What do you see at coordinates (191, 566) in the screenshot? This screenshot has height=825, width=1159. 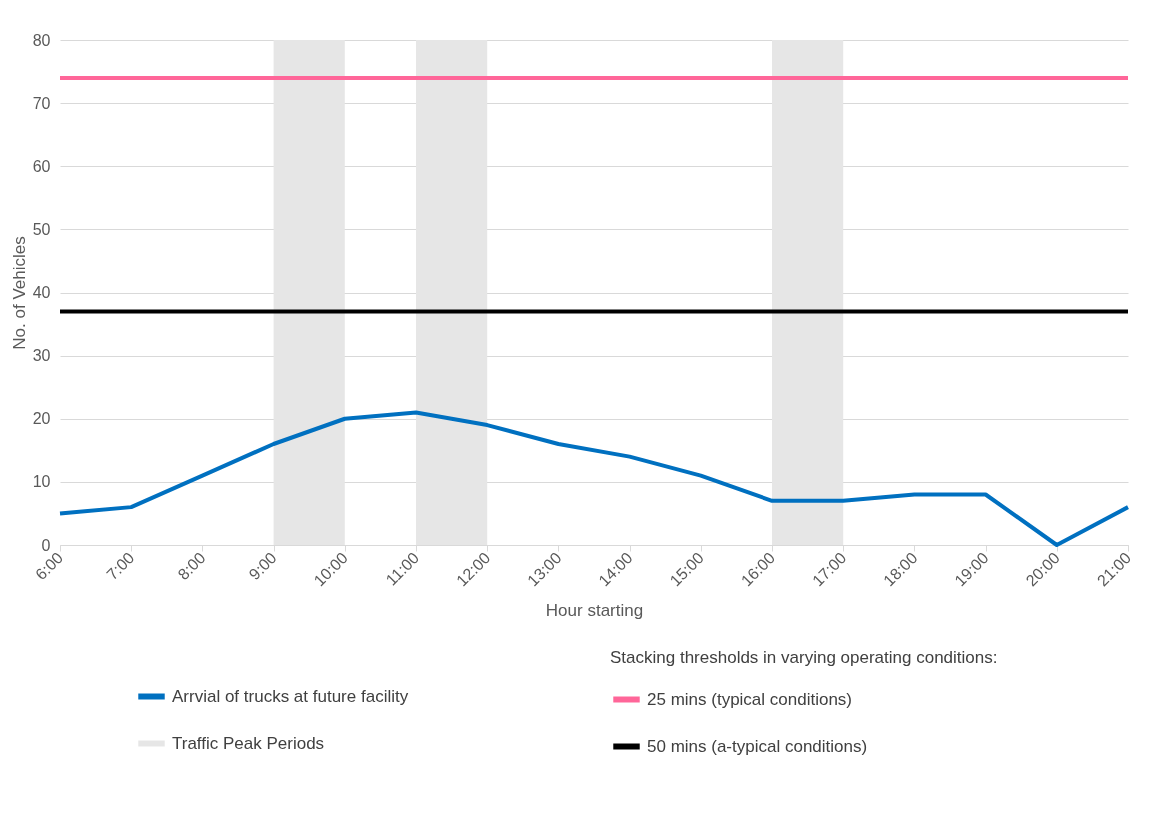 I see `x-tick-label: 8:00` at bounding box center [191, 566].